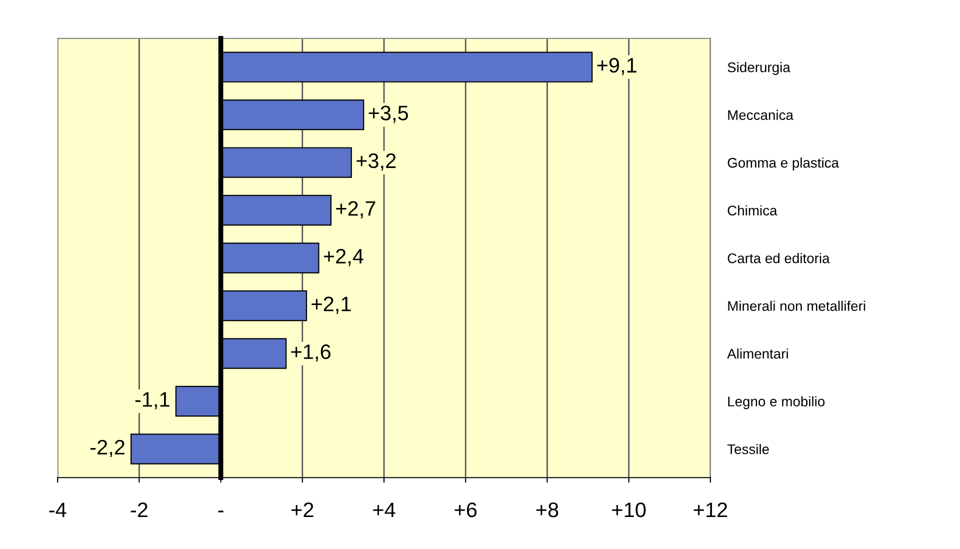 The width and height of the screenshot is (960, 549). Describe the element at coordinates (384, 510) in the screenshot. I see `x-tick-label: +4` at that location.